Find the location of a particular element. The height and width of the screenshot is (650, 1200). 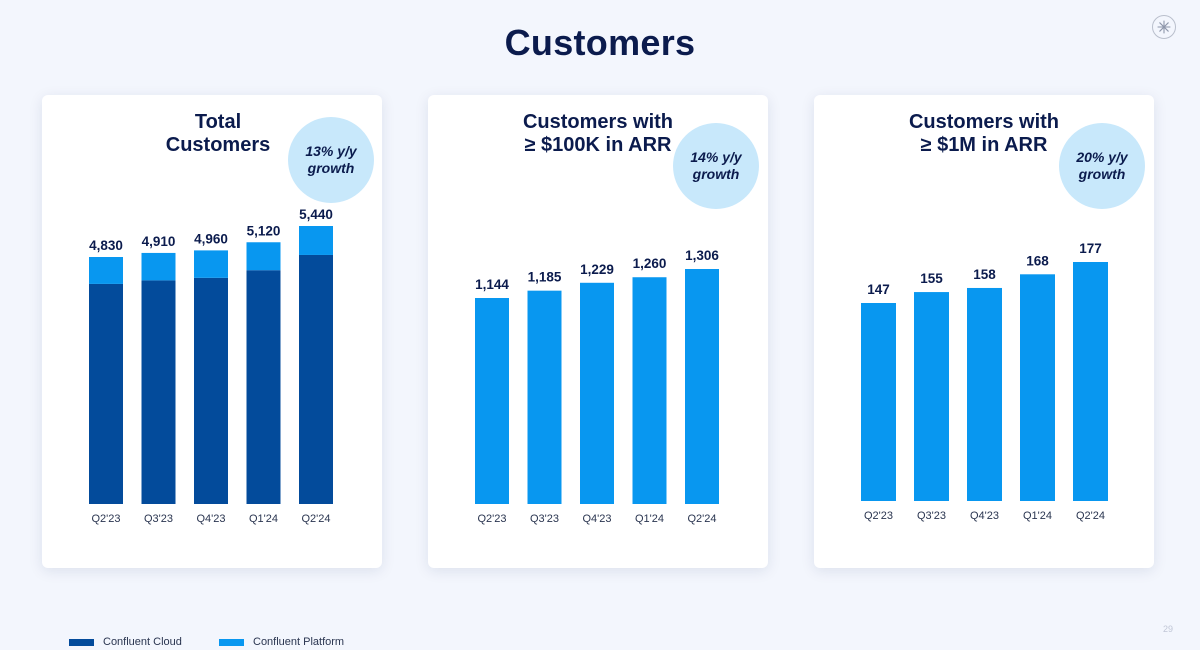

card-title-line: ≥ $1M in ARR is located at coordinates (984, 145).